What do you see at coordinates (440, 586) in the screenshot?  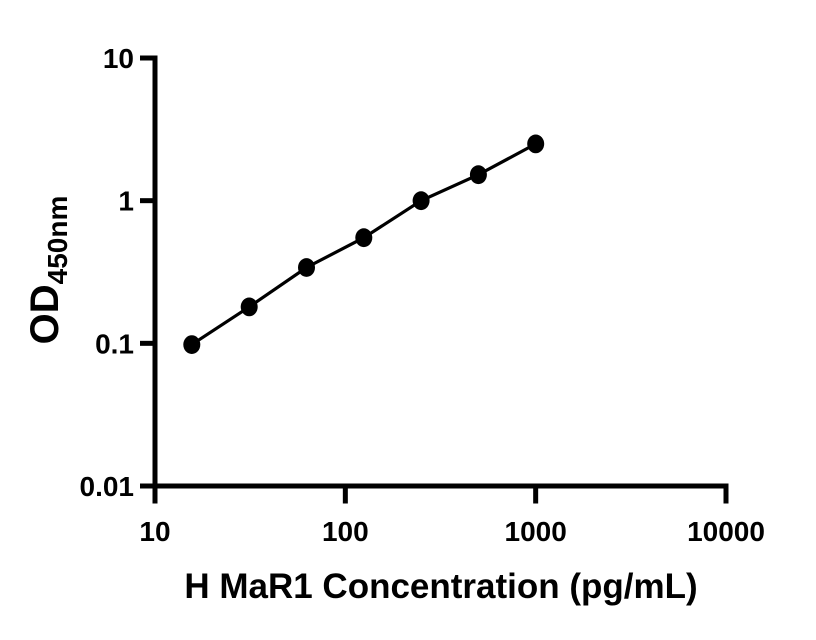 I see `x-axis-title: H MaR1 Concentration (pg/mL)` at bounding box center [440, 586].